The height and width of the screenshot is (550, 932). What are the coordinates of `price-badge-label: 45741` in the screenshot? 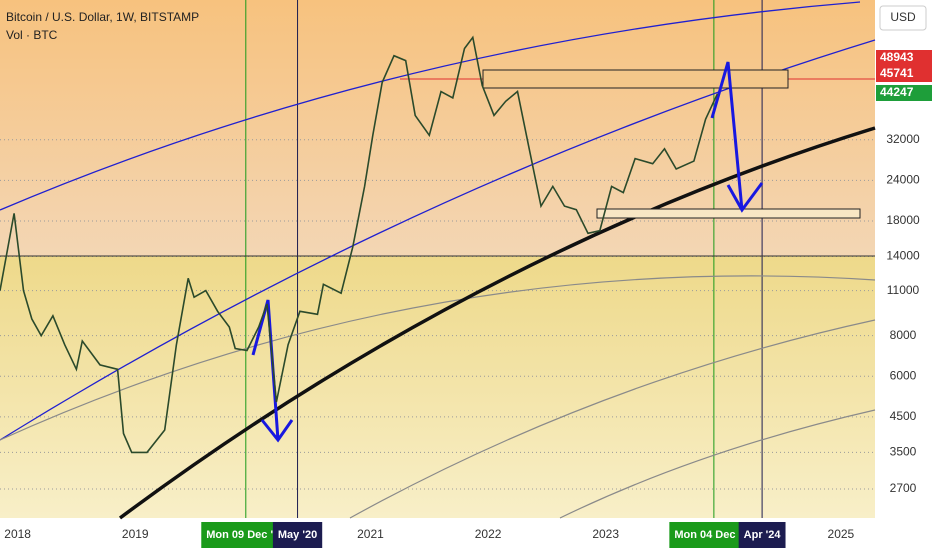 It's located at (897, 73).